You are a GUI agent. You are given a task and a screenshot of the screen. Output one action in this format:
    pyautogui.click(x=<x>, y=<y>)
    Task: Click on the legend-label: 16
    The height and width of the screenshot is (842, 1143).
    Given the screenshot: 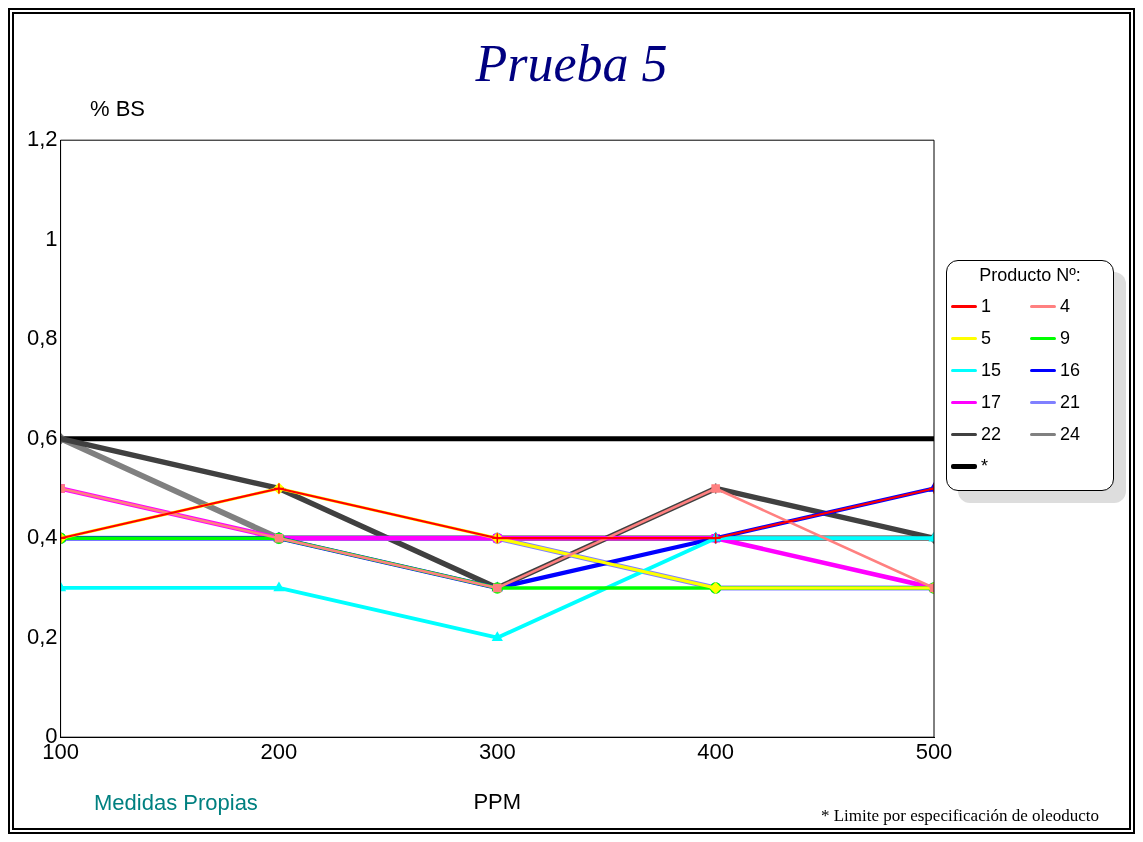 What is the action you would take?
    pyautogui.click(x=1070, y=370)
    